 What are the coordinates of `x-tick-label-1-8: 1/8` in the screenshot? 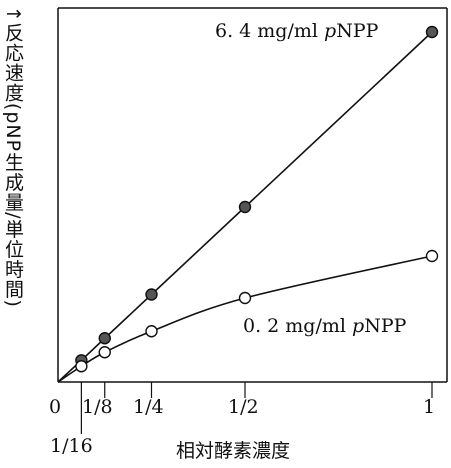 It's located at (97, 407).